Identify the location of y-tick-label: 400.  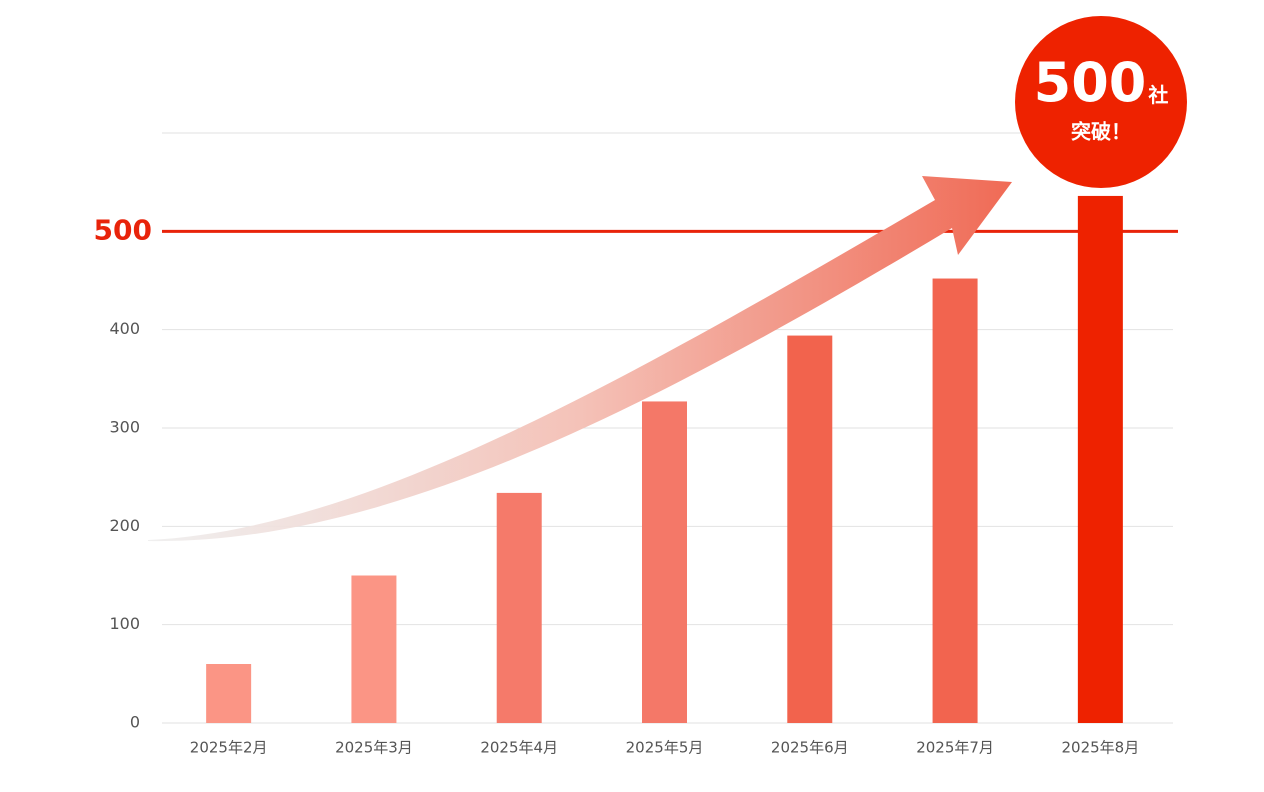
(124, 328).